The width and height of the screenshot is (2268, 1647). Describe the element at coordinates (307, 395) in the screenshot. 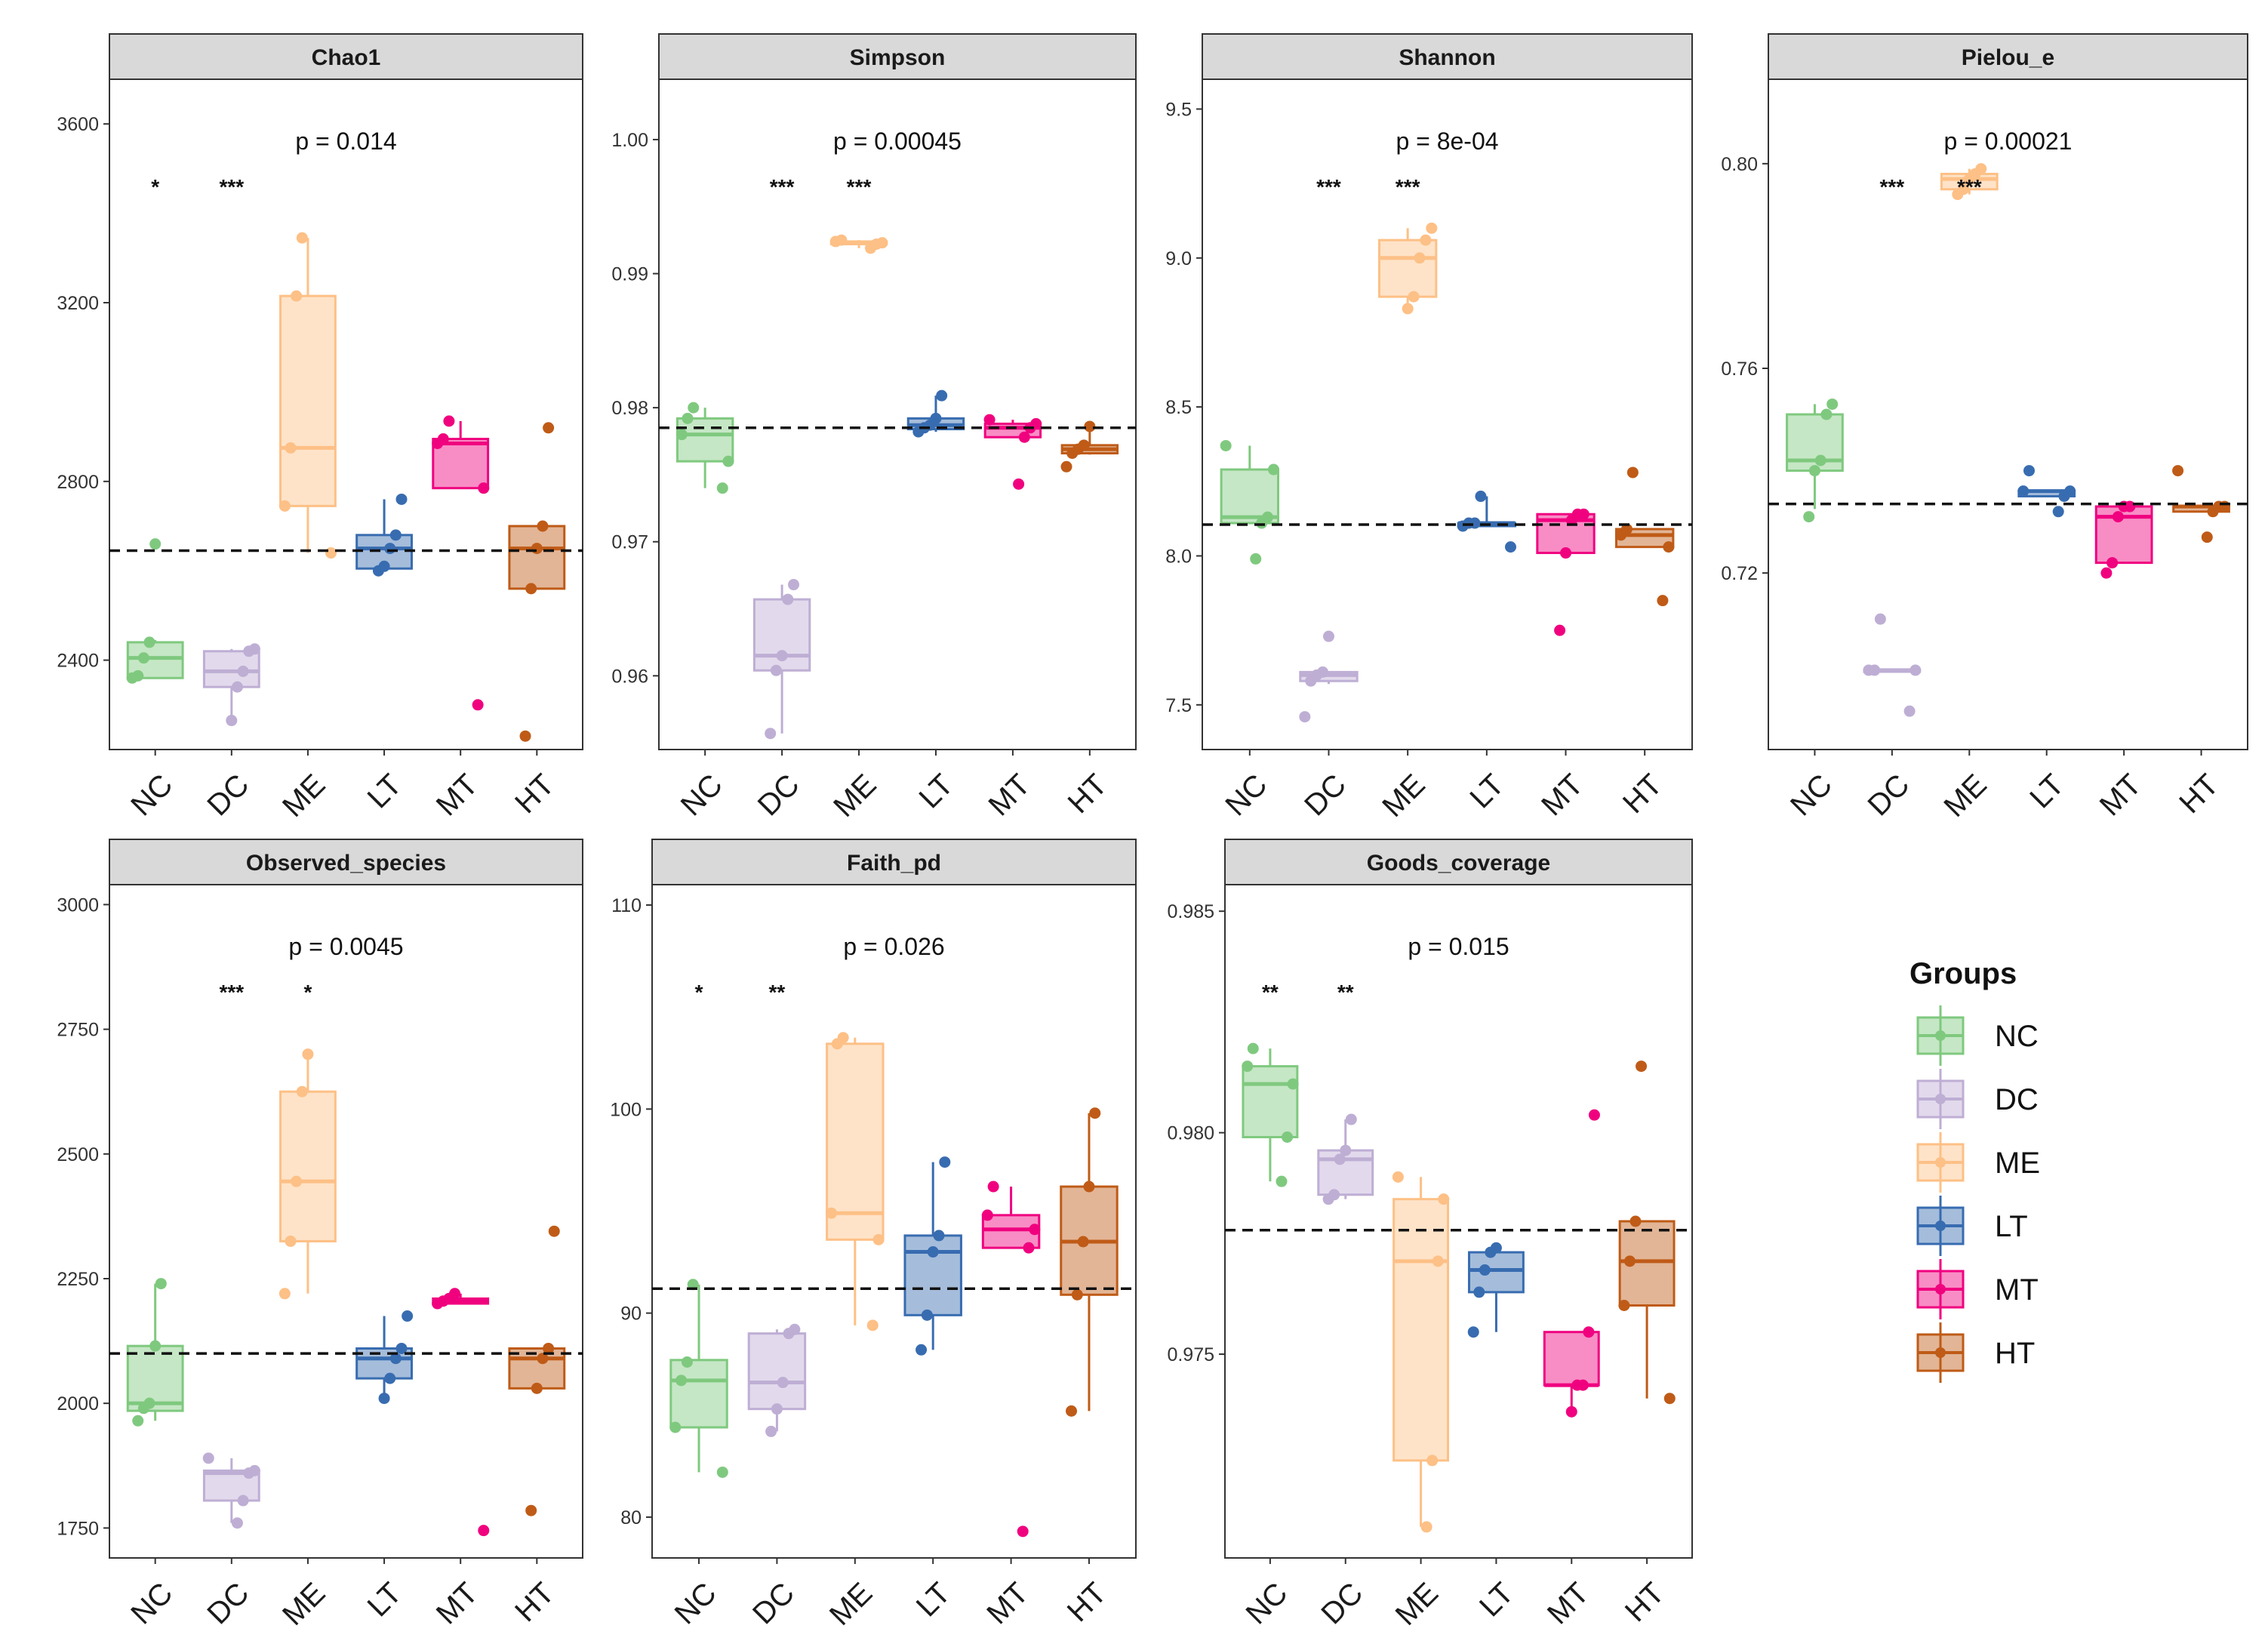

I see `box-chao1-me` at that location.